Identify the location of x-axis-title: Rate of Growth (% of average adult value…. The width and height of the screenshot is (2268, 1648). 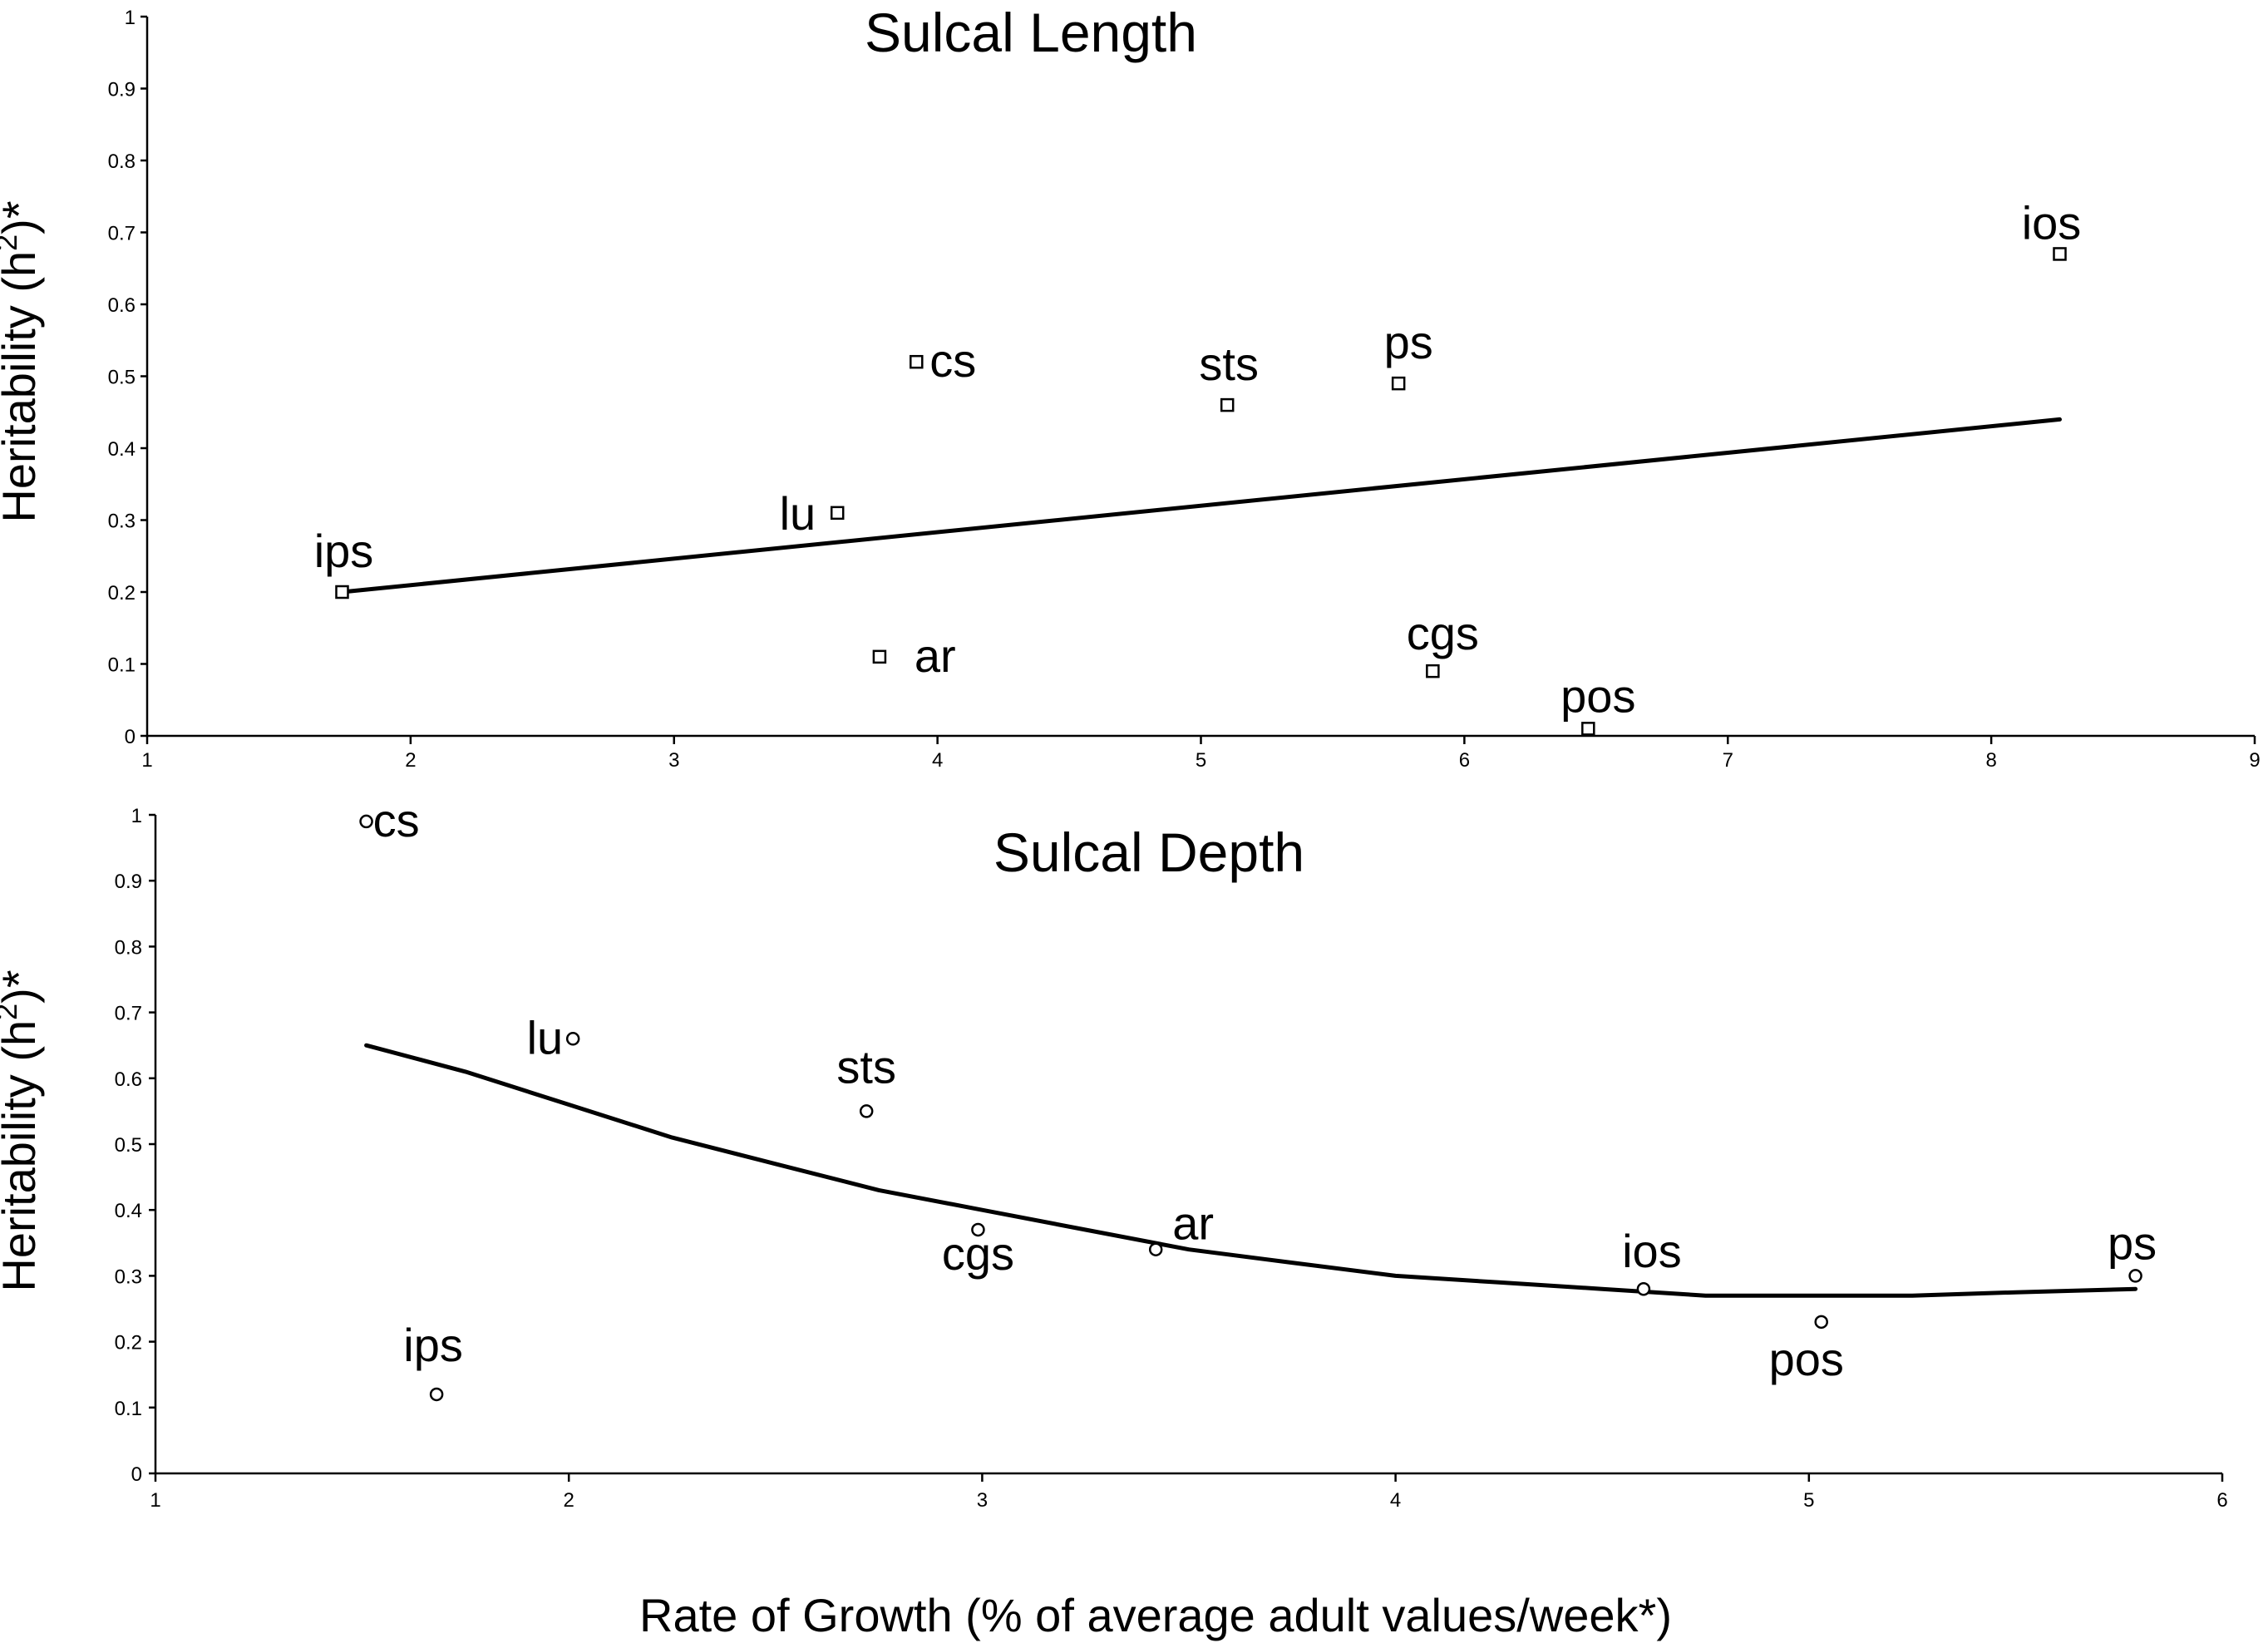
(1156, 1615).